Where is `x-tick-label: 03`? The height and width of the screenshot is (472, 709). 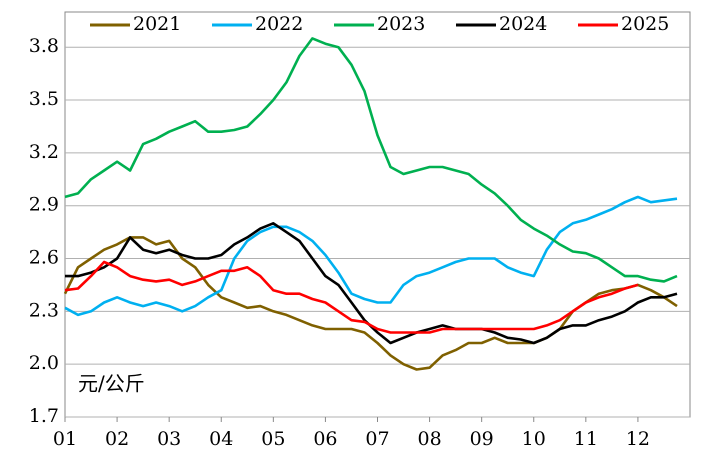 x-tick-label: 03 is located at coordinates (169, 439).